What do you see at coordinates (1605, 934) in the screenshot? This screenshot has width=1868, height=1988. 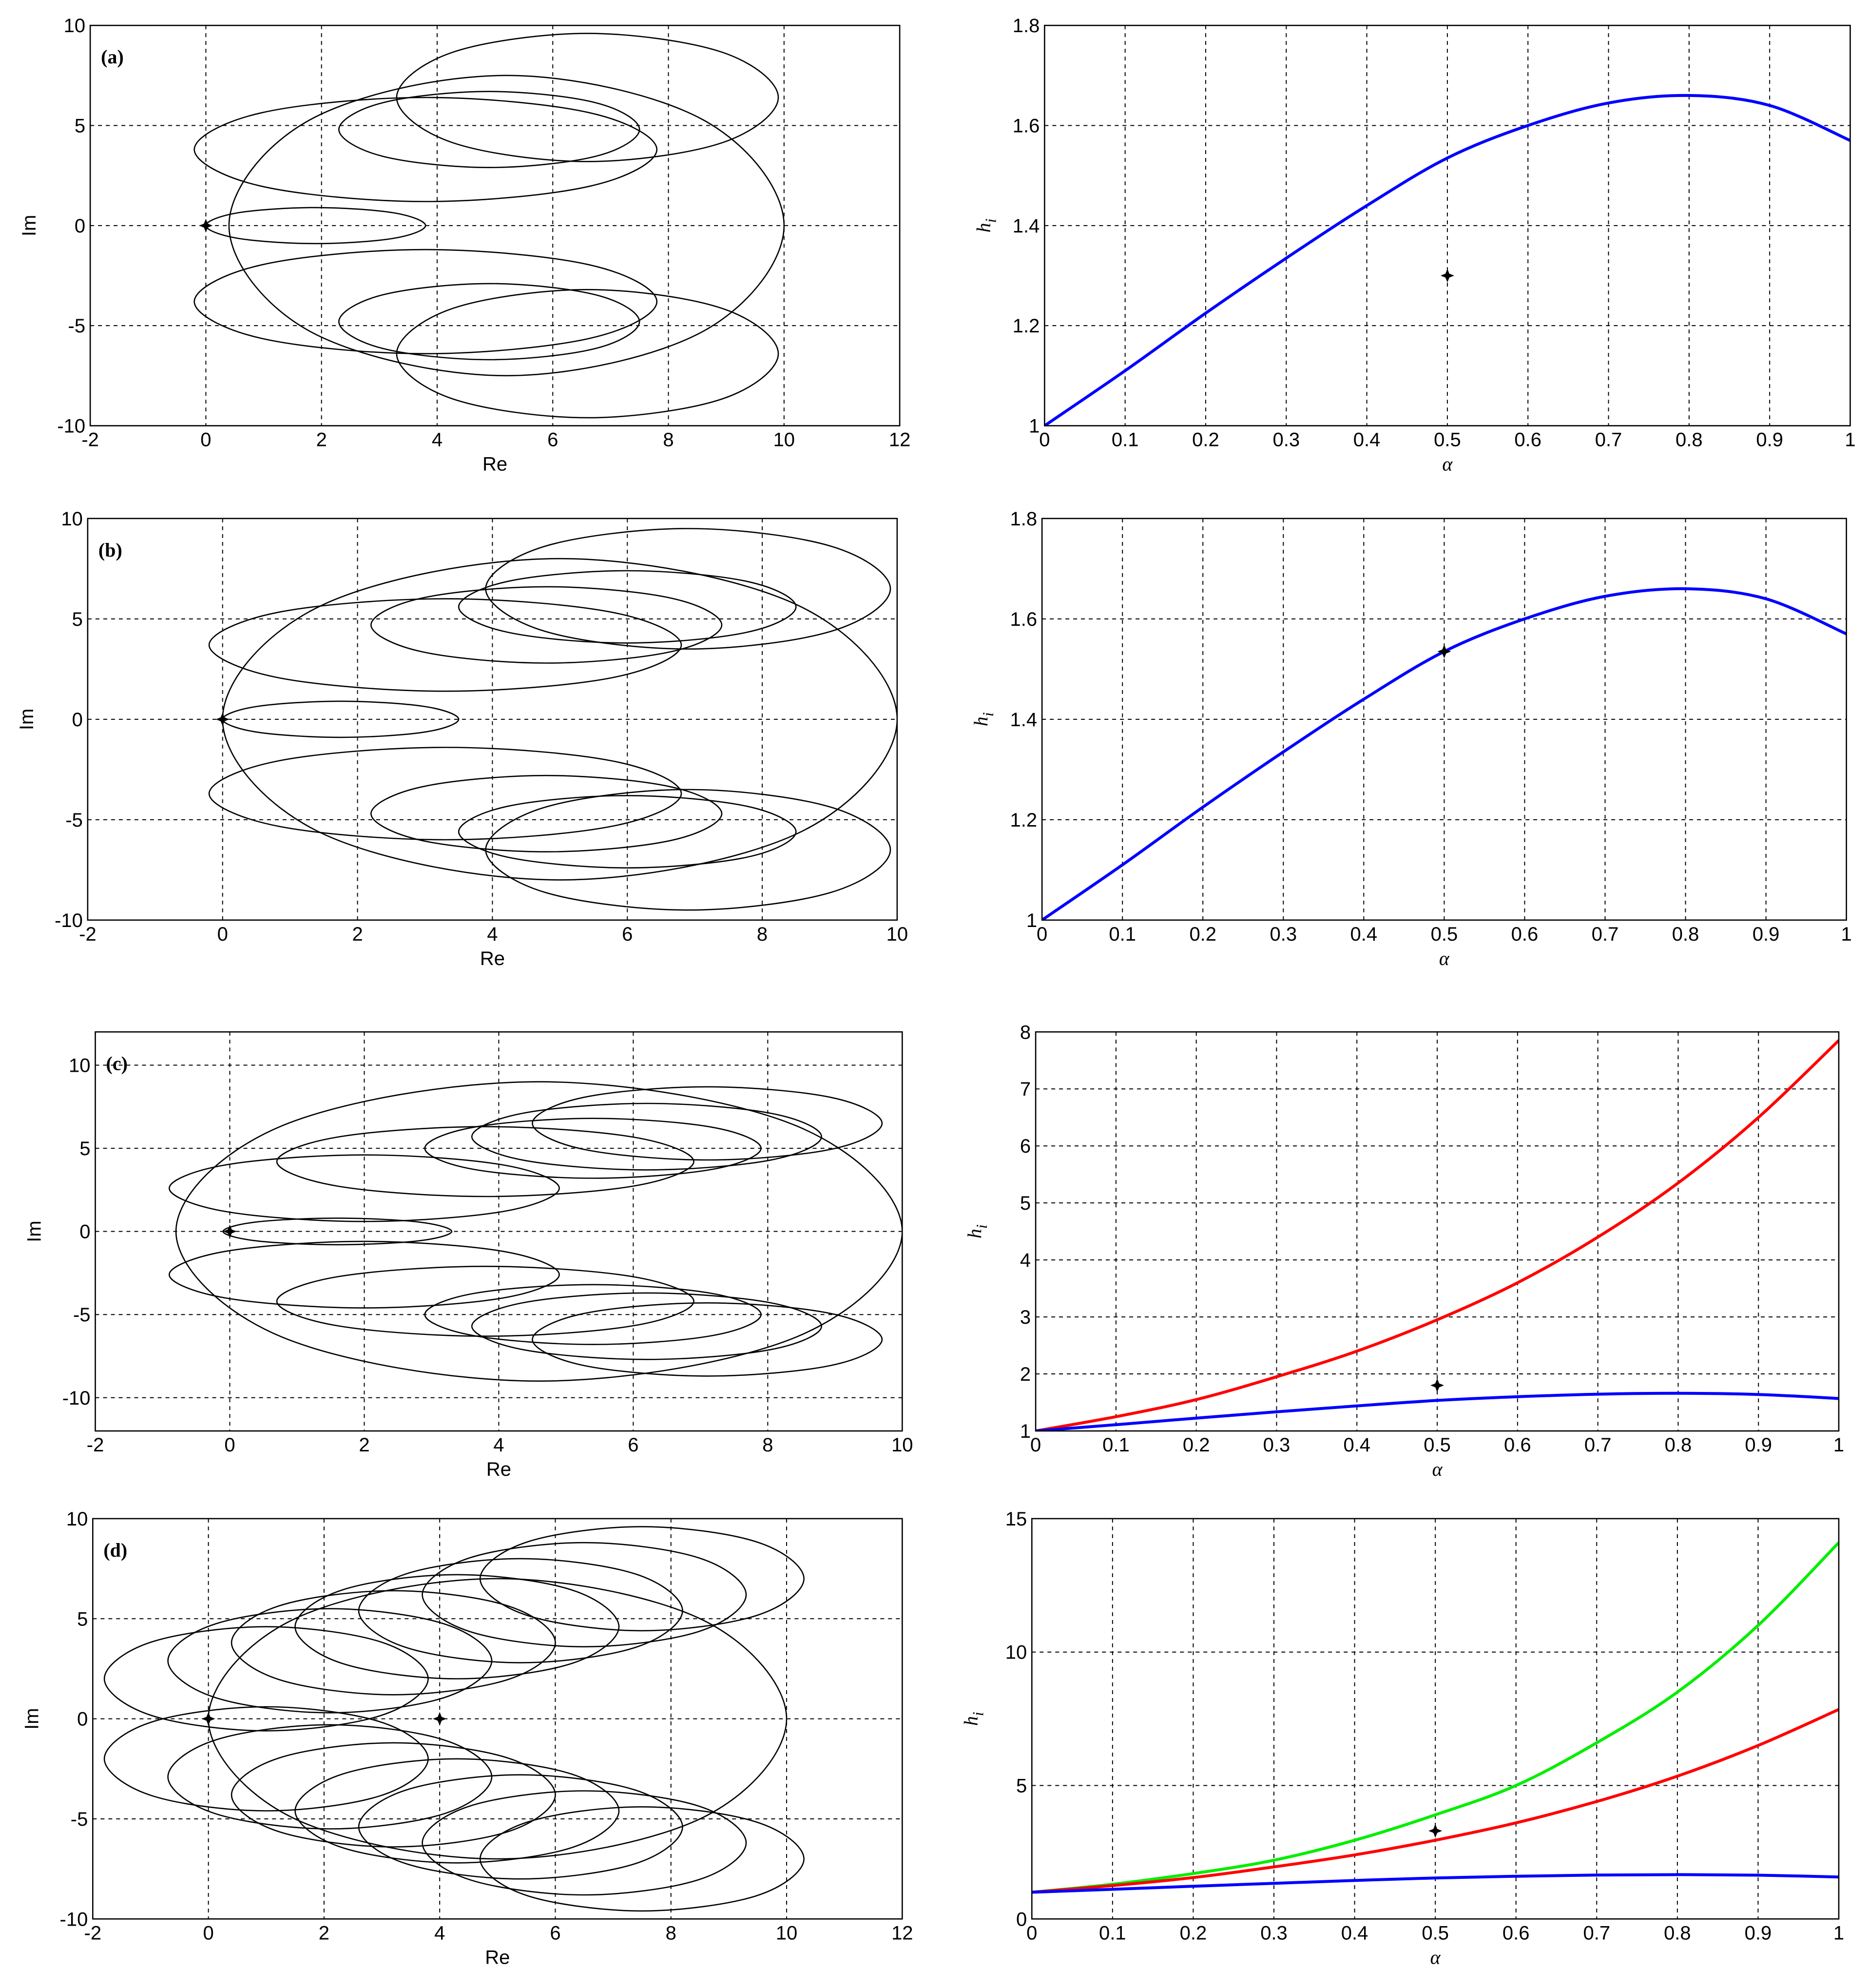 I see `x-tick-label: 0.7` at bounding box center [1605, 934].